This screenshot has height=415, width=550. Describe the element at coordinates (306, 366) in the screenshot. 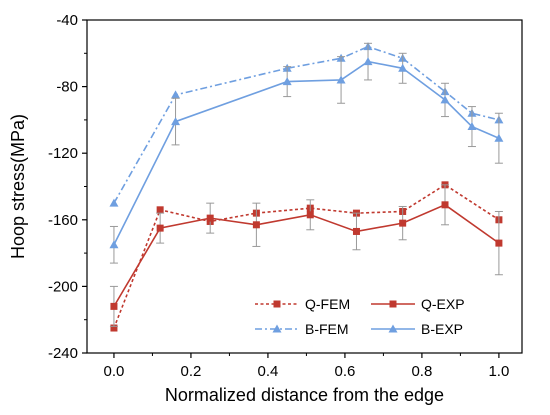

I see `x-axis-ticks: 0.0 0.2 0.4 0.6 0.8 1.0` at that location.